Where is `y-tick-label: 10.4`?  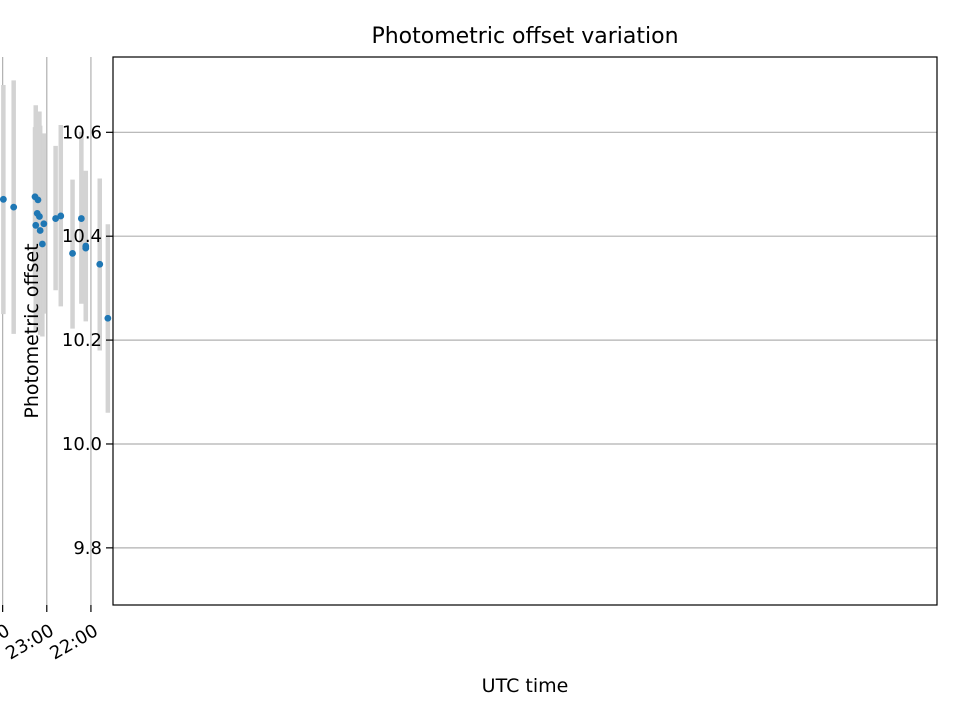 y-tick-label: 10.4 is located at coordinates (82, 236).